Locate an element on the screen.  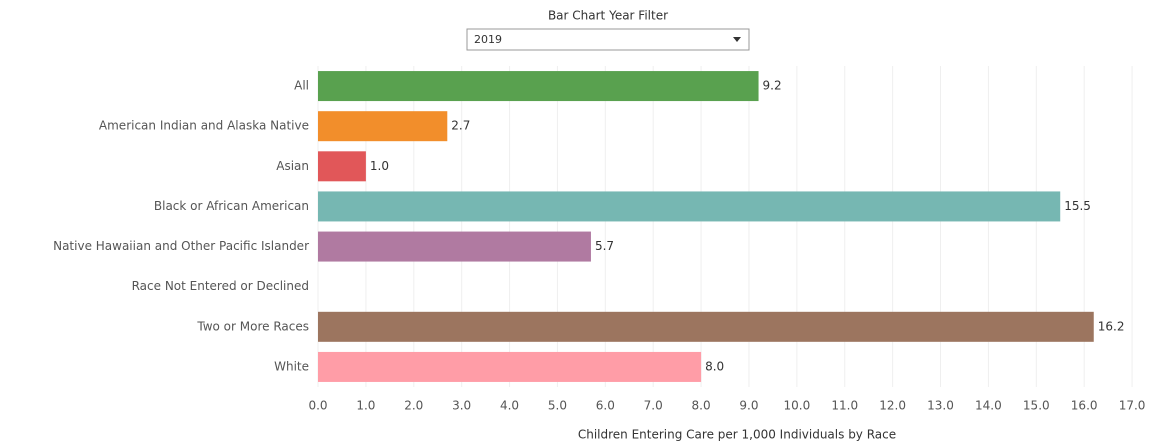
x-tick-label: 3.0 is located at coordinates (461, 406).